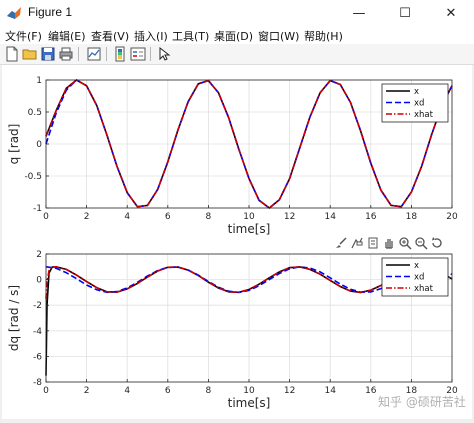 The width and height of the screenshot is (474, 423). I want to click on open-file-icon, so click(30, 54).